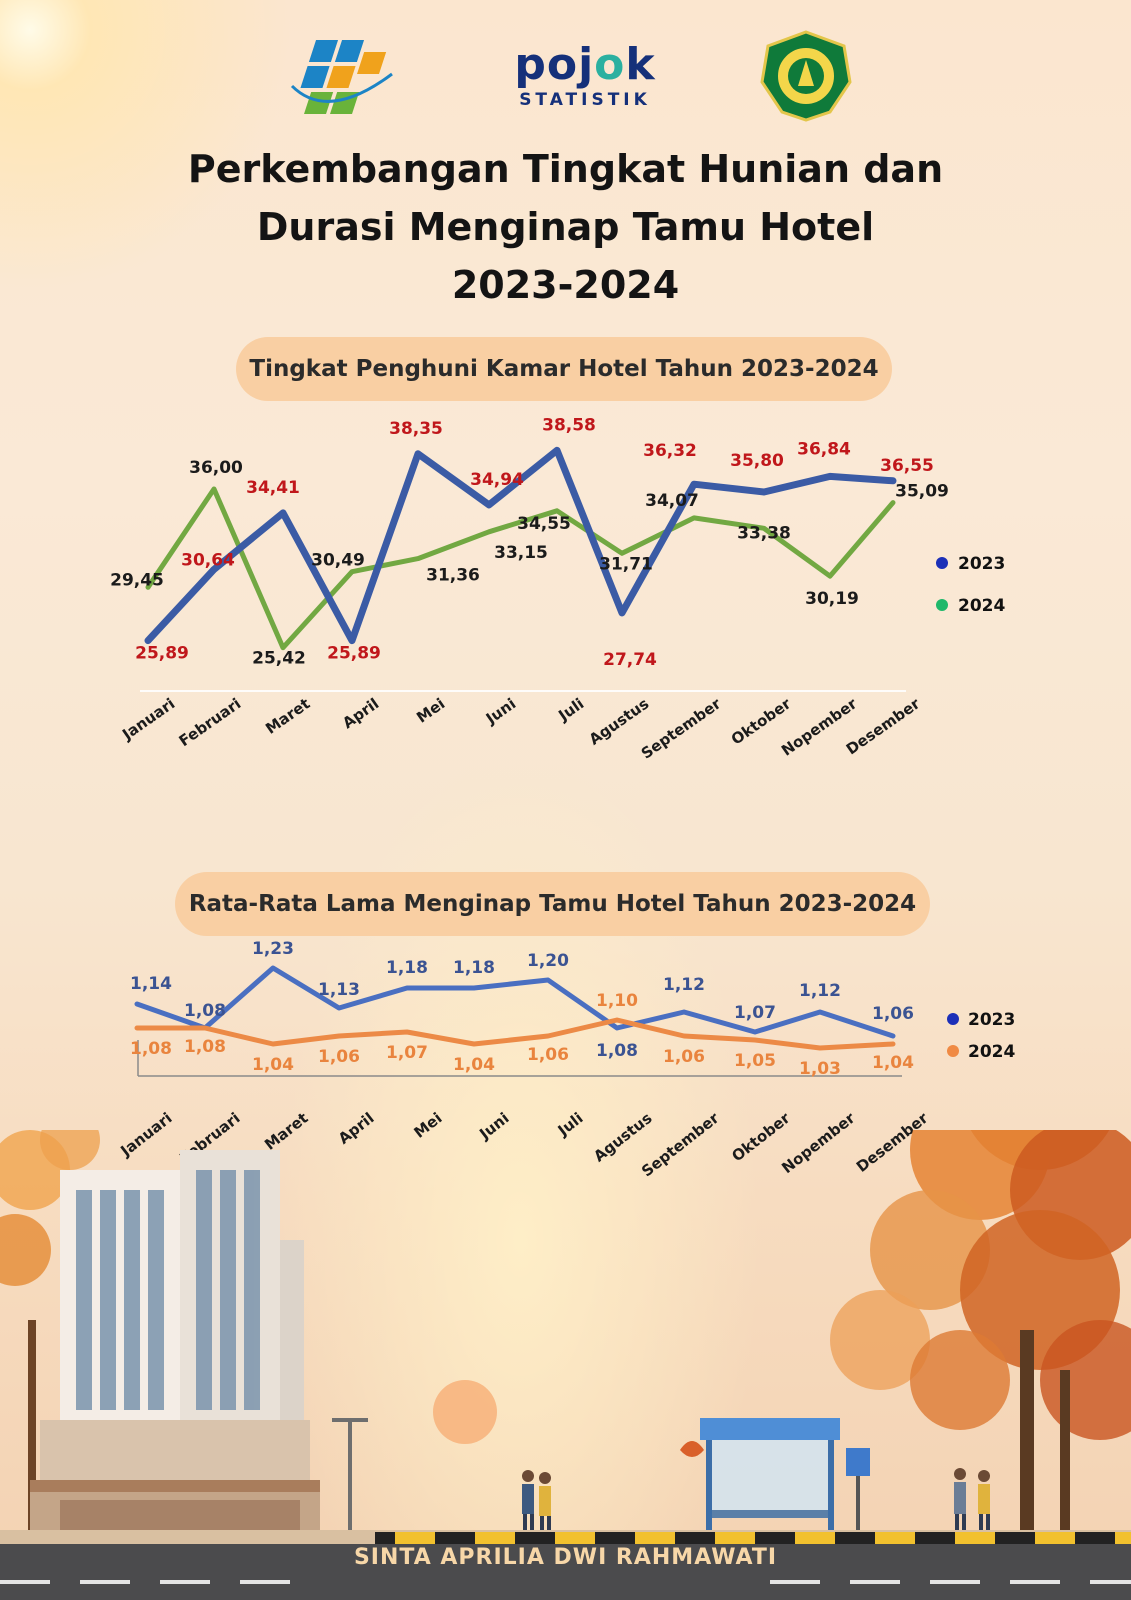  I want to click on chart1-series-2023-line, so click(520, 545).